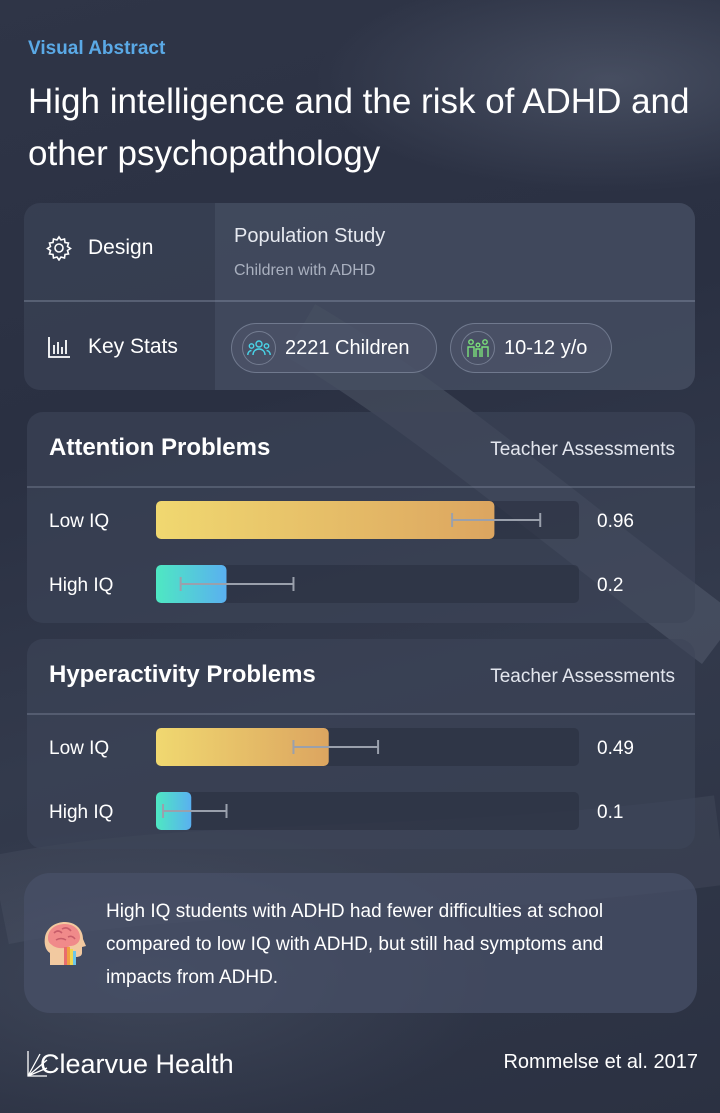 This screenshot has height=1113, width=720. What do you see at coordinates (610, 585) in the screenshot?
I see `data-label: 0.2` at bounding box center [610, 585].